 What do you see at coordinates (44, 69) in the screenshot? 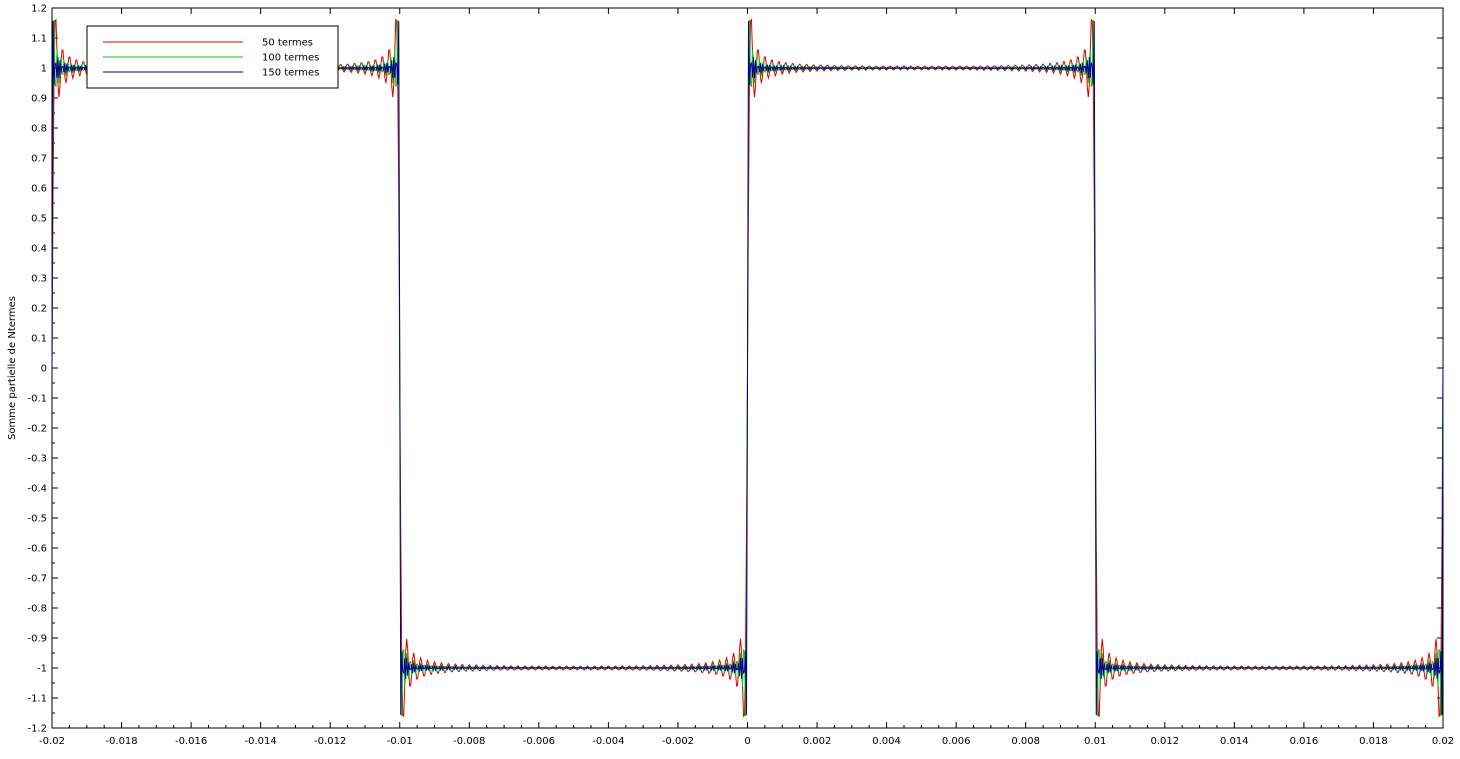
I see `y-tick-label: 1` at bounding box center [44, 69].